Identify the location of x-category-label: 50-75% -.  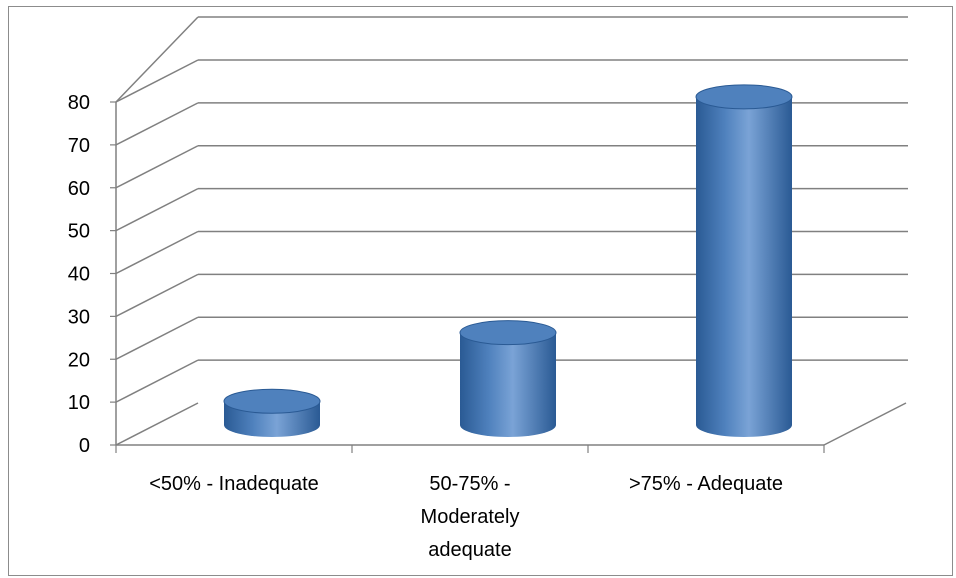
(469, 484).